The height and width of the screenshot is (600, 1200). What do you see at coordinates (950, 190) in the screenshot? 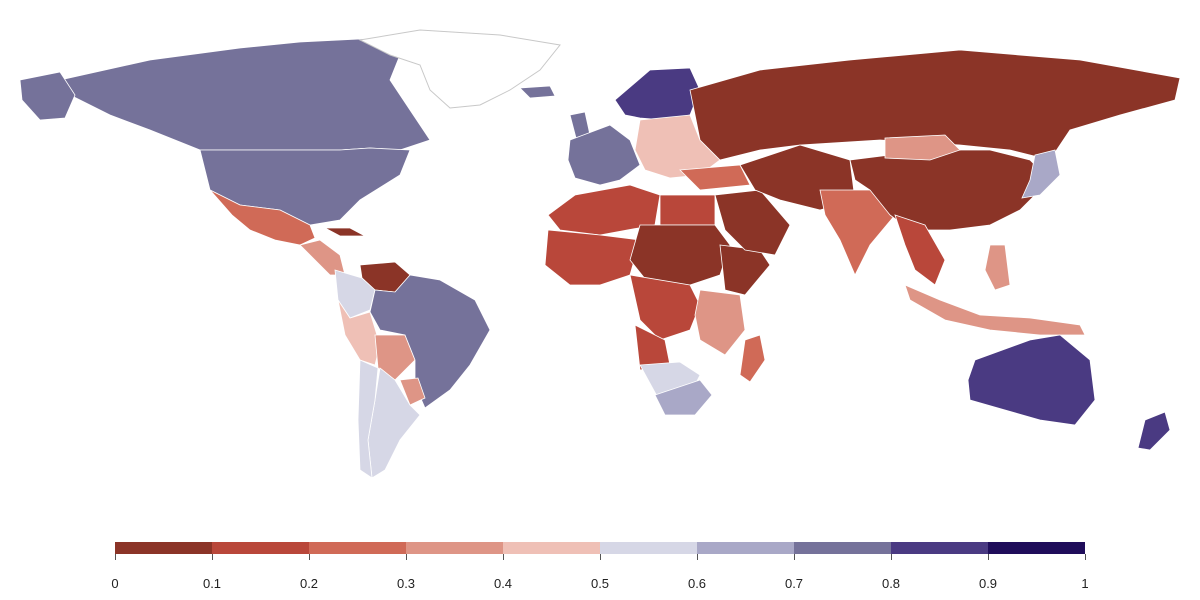
I see `region-china` at bounding box center [950, 190].